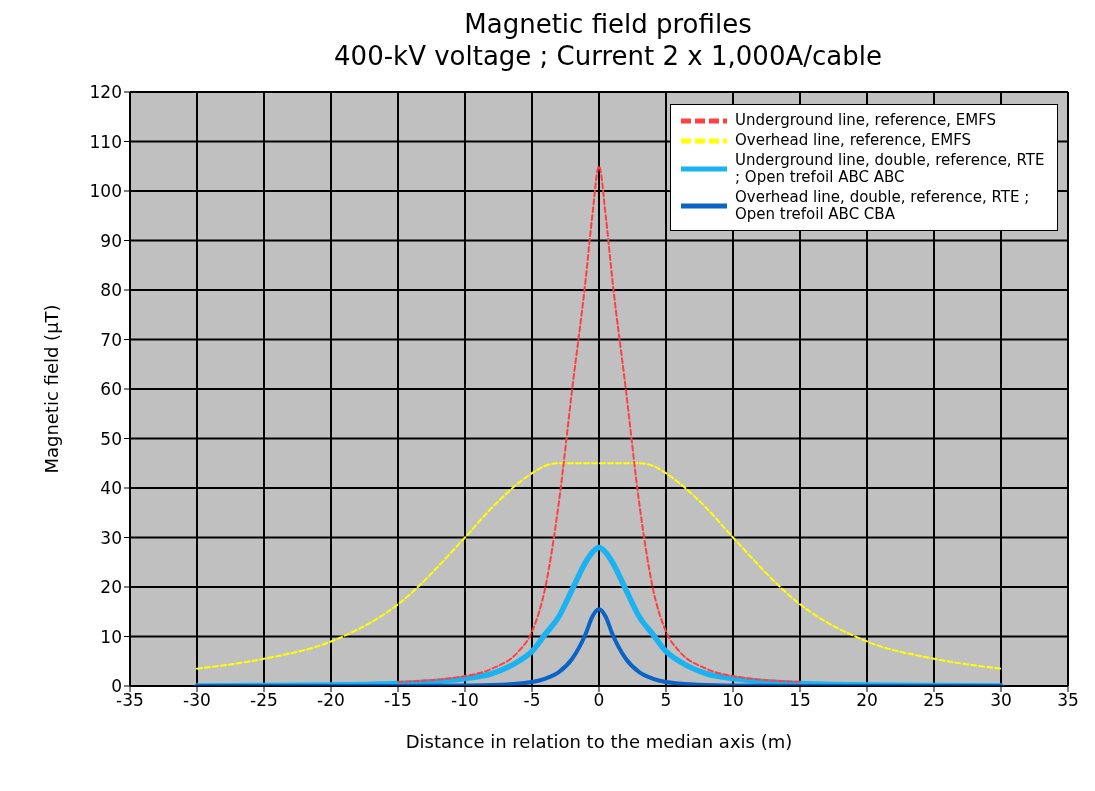  Describe the element at coordinates (111, 240) in the screenshot. I see `y-tick-label: 90` at that location.